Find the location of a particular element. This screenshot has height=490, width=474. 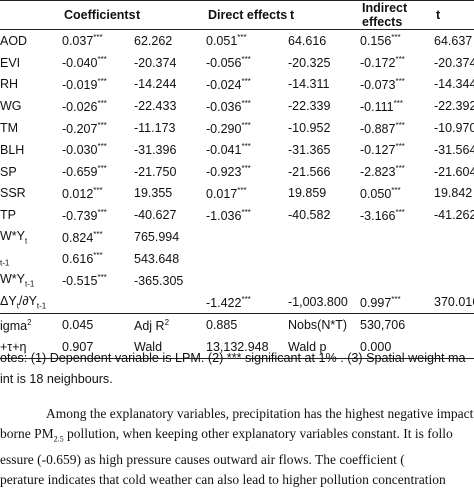

coefficient-cell-value: -0.019 is located at coordinates (80, 84).